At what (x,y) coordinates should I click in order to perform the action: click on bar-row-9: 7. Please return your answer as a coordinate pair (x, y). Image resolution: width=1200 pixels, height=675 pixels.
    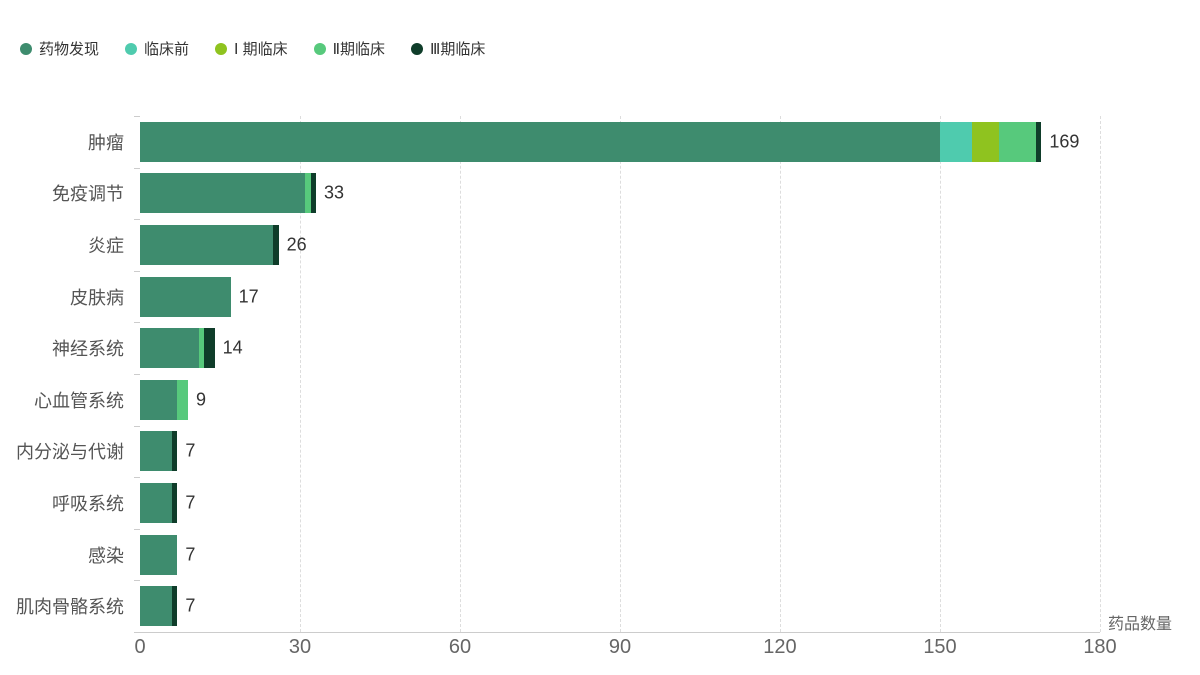
    Looking at the image, I should click on (620, 606).